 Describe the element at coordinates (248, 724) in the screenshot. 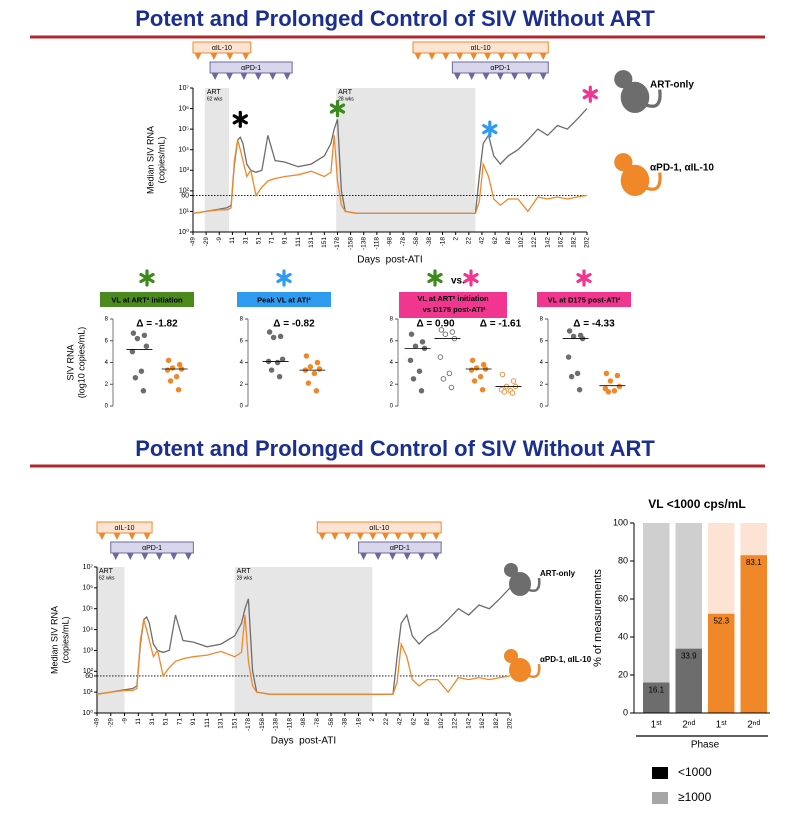

I see `x-tick-label: -178` at that location.